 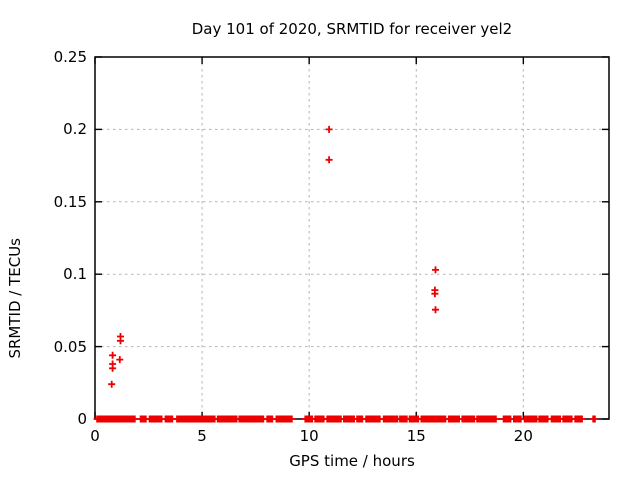 I want to click on x-tick-label: 5, so click(x=202, y=436).